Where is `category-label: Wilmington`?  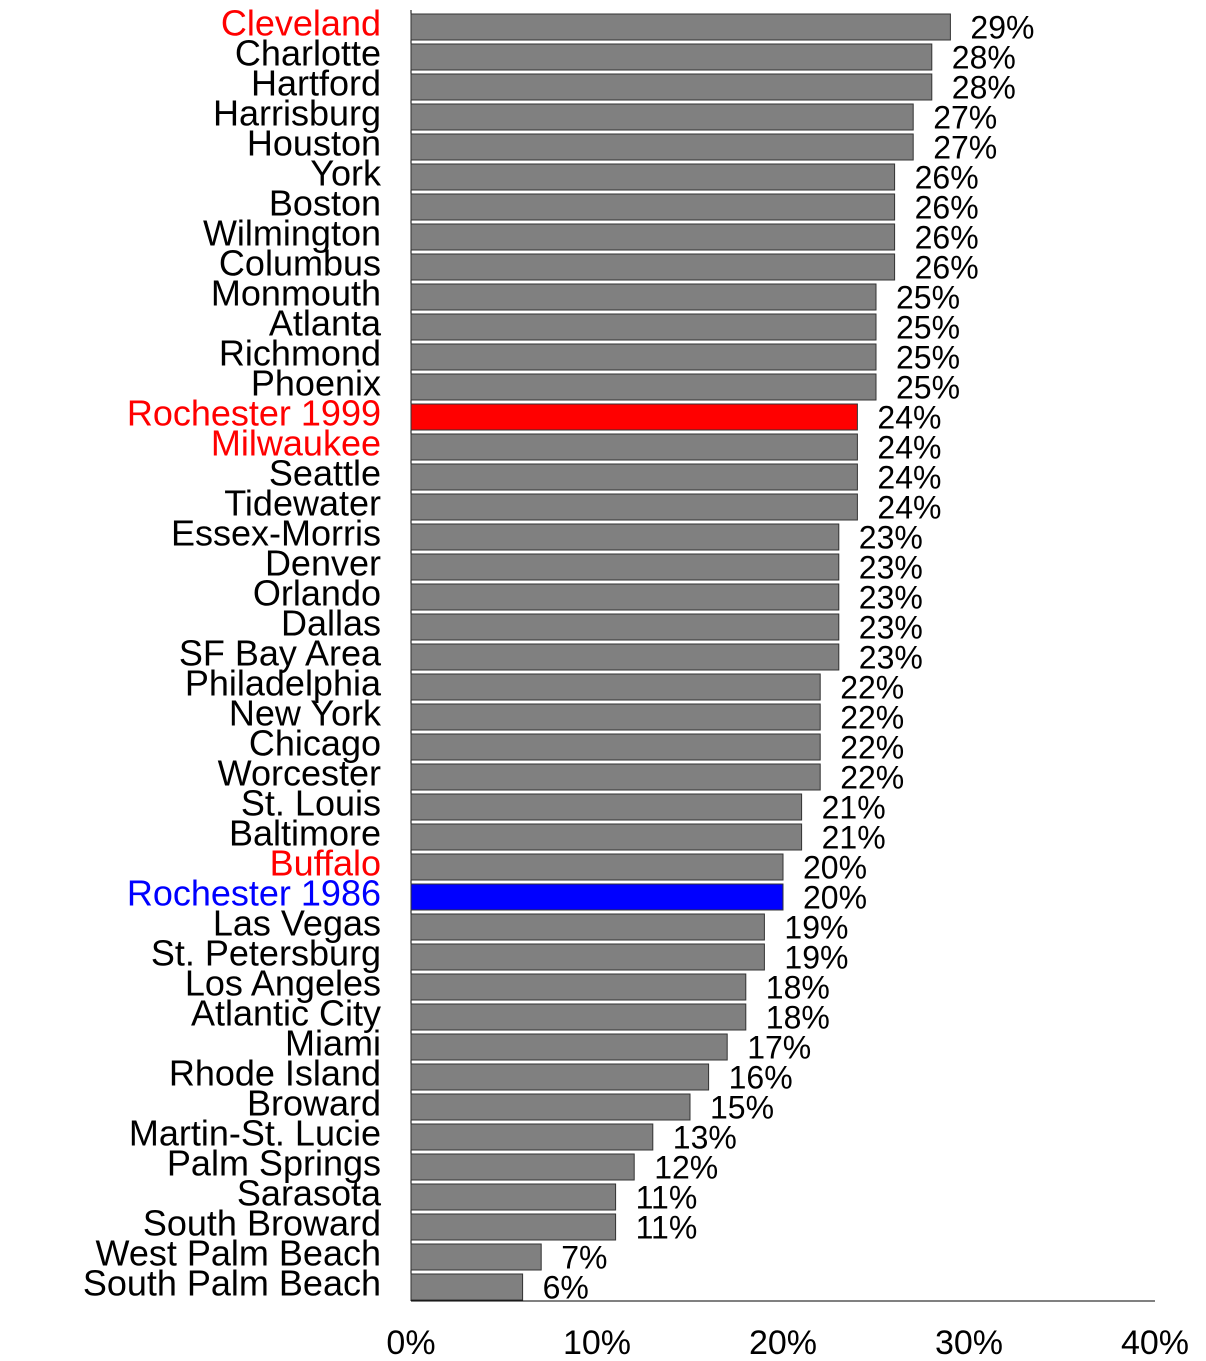
category-label: Wilmington is located at coordinates (292, 233).